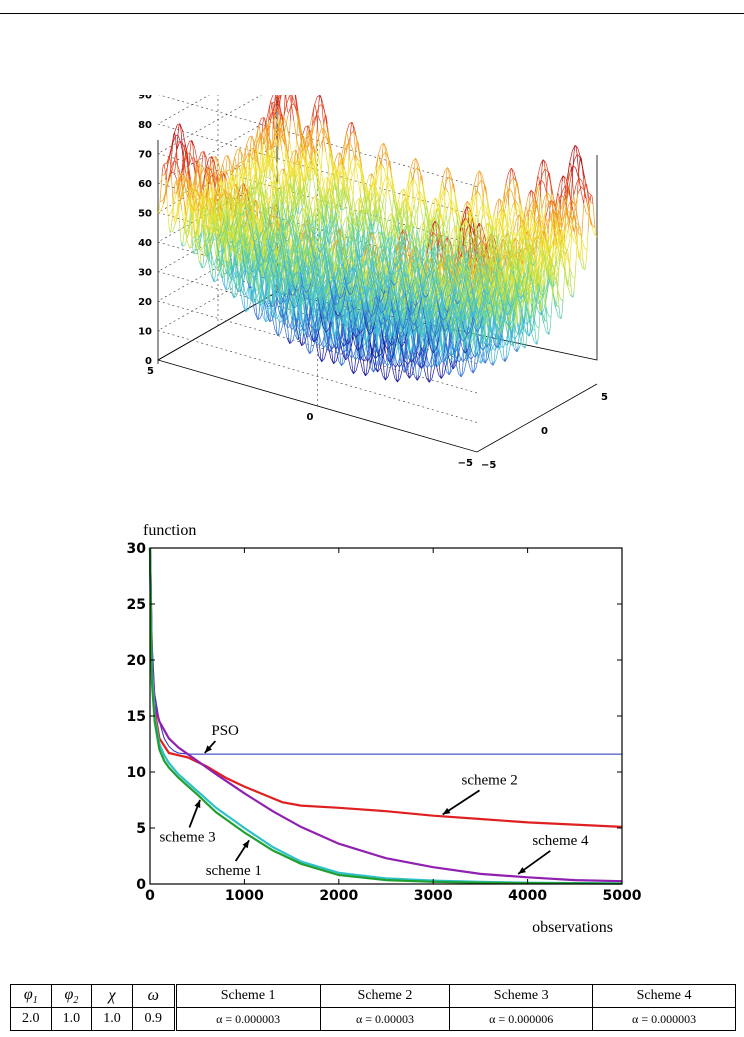 The image size is (744, 1037). Describe the element at coordinates (372, 13) in the screenshot. I see `top-rule` at that location.